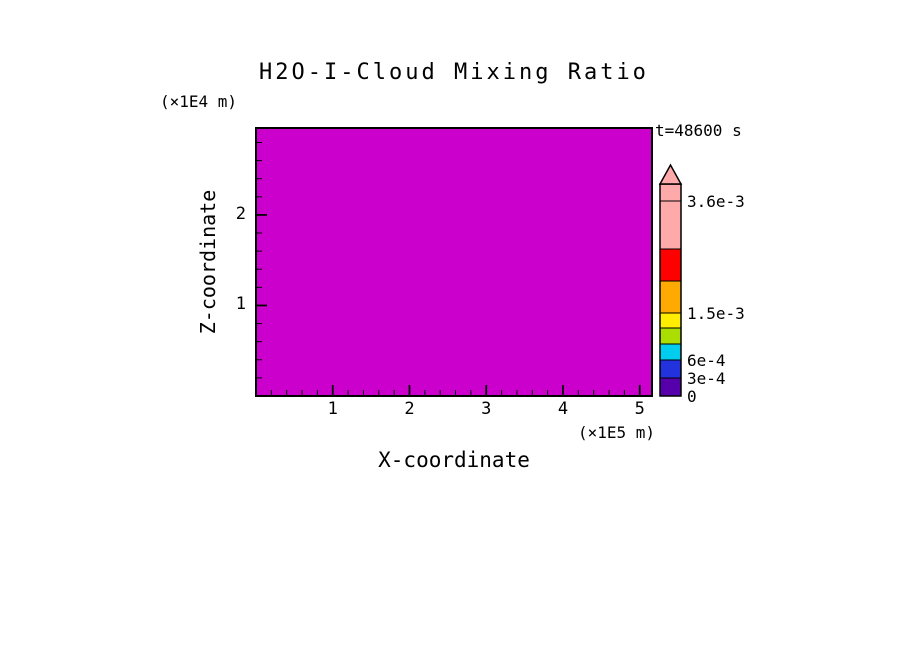  Describe the element at coordinates (706, 378) in the screenshot. I see `colorbar-tick-label: 3e-4` at that location.